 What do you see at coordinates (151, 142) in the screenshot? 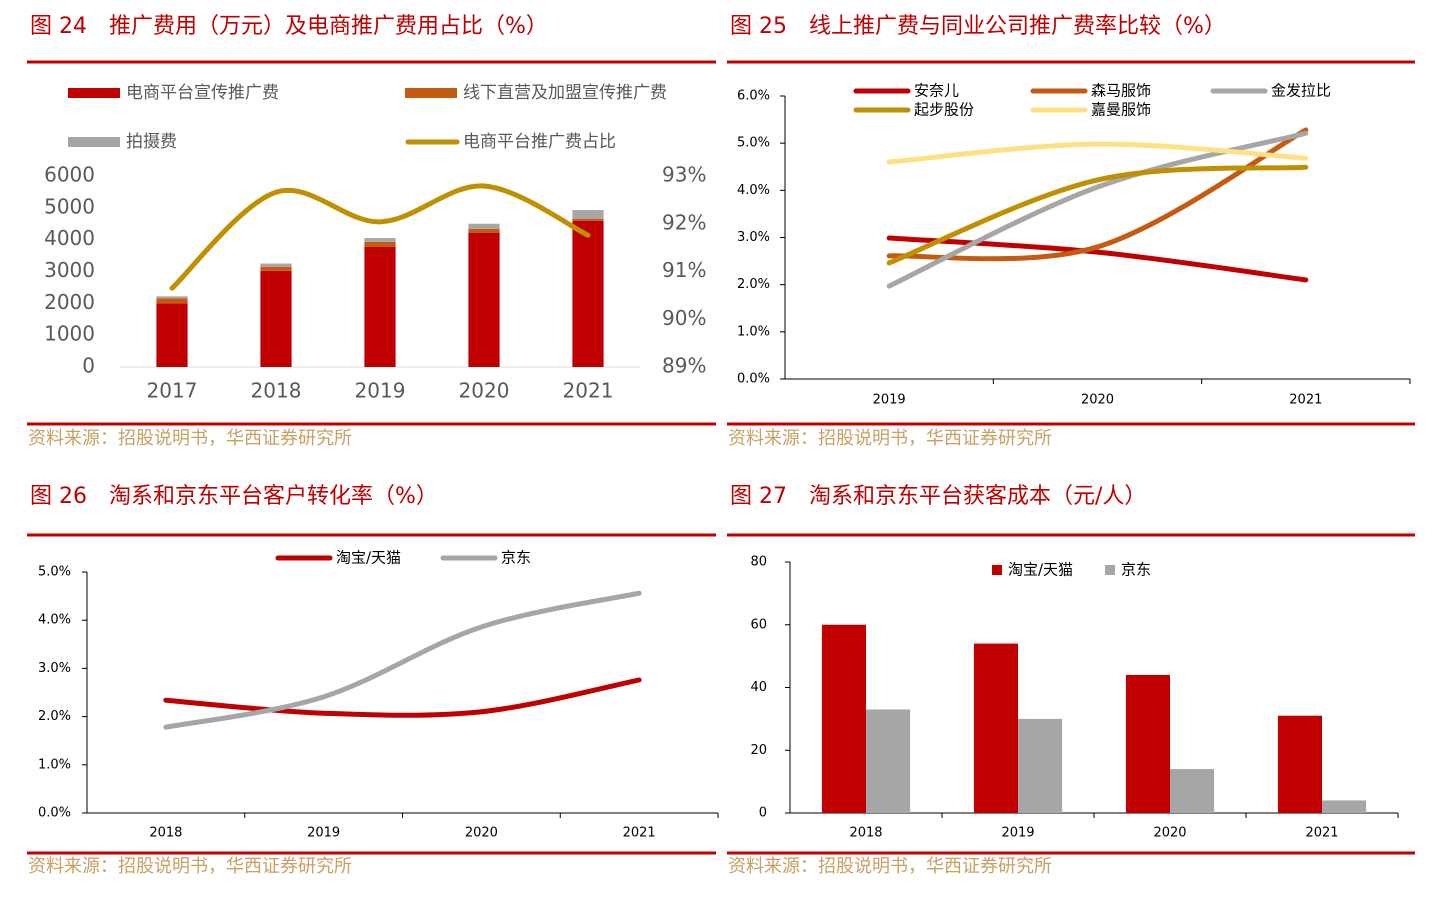
I see `legend-label: 拍摄费` at bounding box center [151, 142].